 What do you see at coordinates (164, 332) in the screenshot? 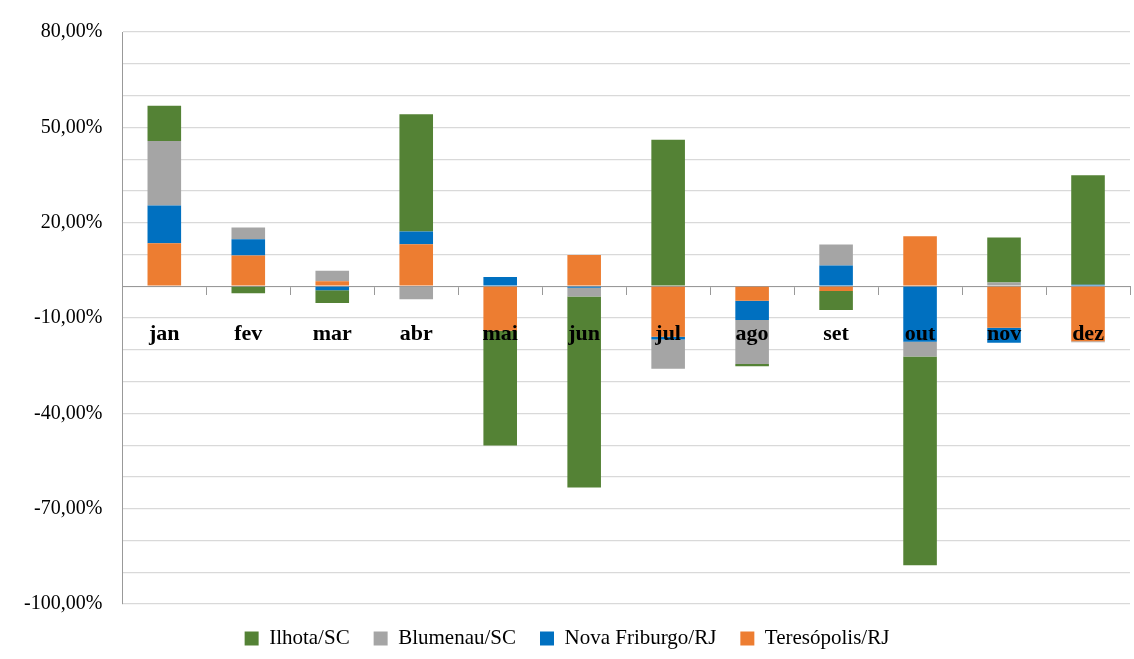
I see `x-tick-label: jan` at bounding box center [164, 332].